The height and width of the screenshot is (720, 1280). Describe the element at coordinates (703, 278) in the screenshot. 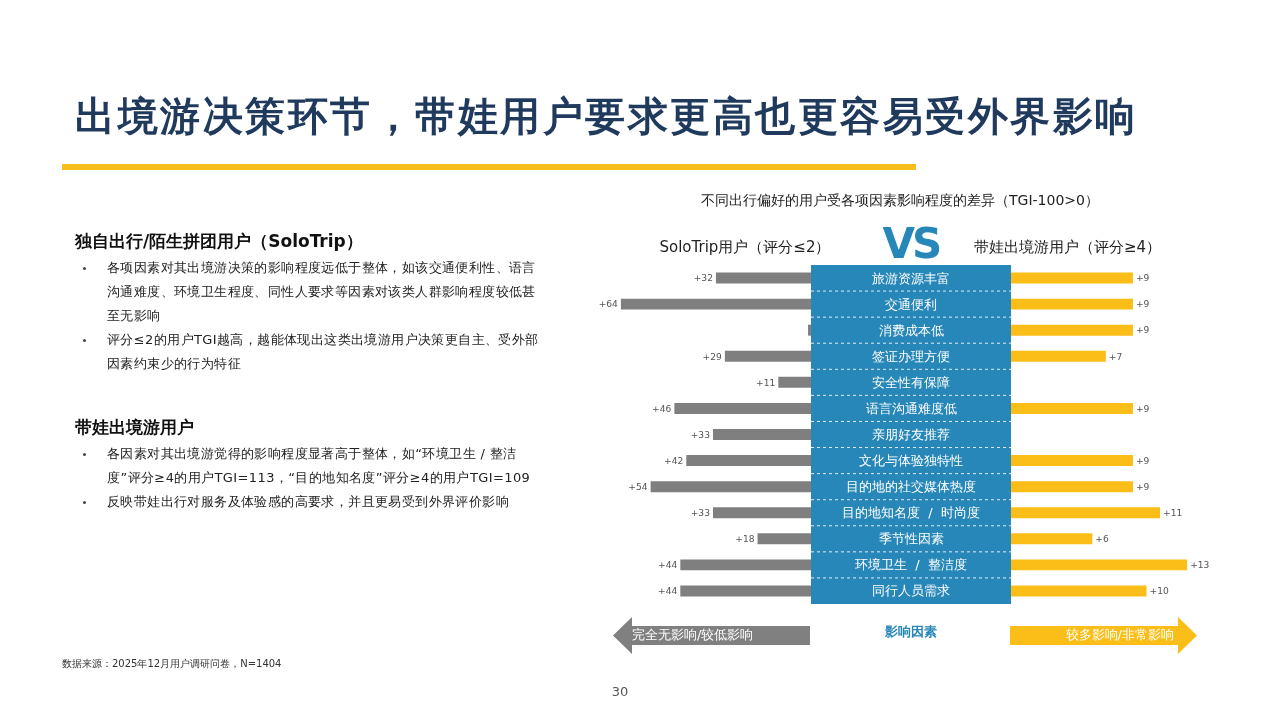

I see `data-label: +32` at that location.